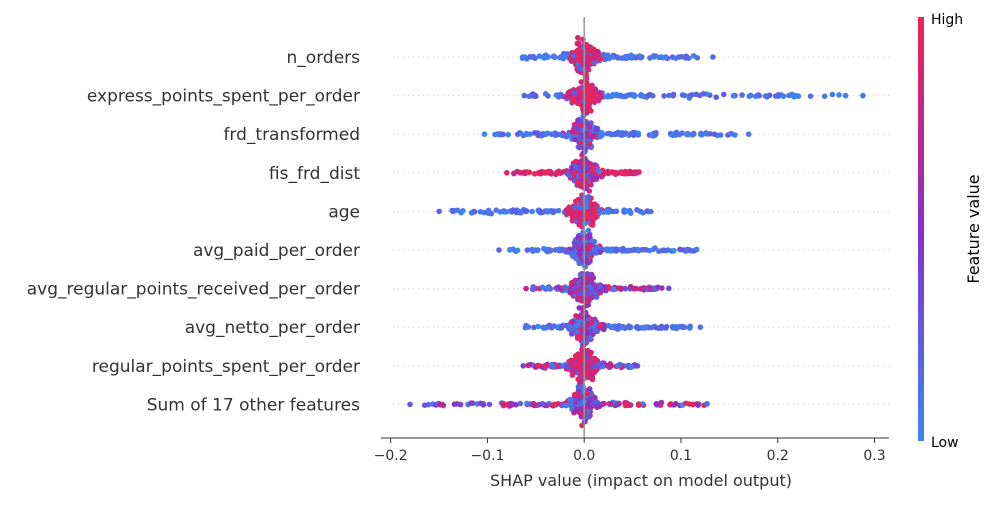 The height and width of the screenshot is (505, 1004). I want to click on colorbar-title: Feature value, so click(973, 228).